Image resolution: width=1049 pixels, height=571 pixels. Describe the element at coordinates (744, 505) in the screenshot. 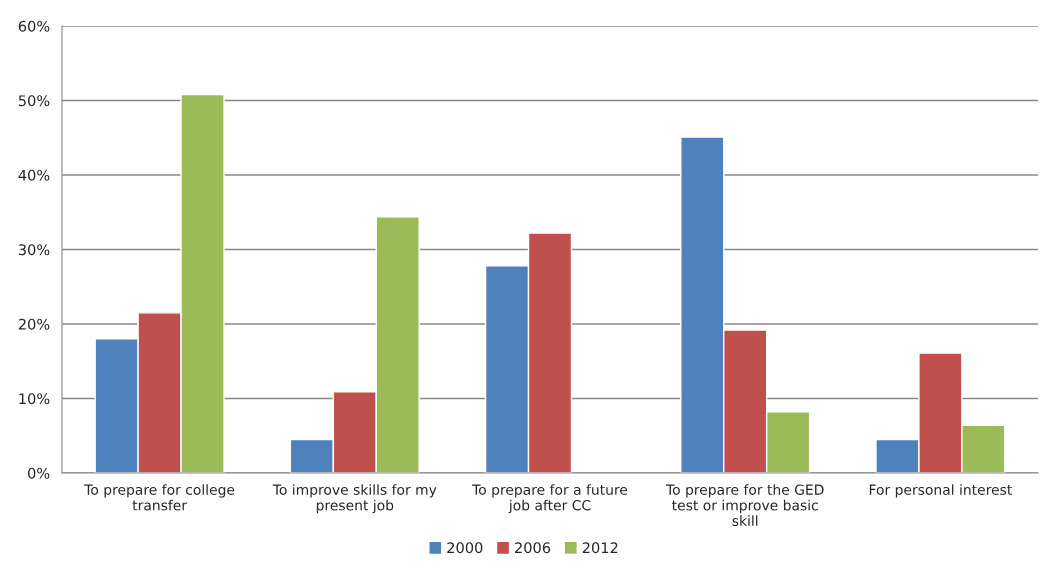

I see `x-tick-label: To prepare for the GED test or improve basic skill` at that location.